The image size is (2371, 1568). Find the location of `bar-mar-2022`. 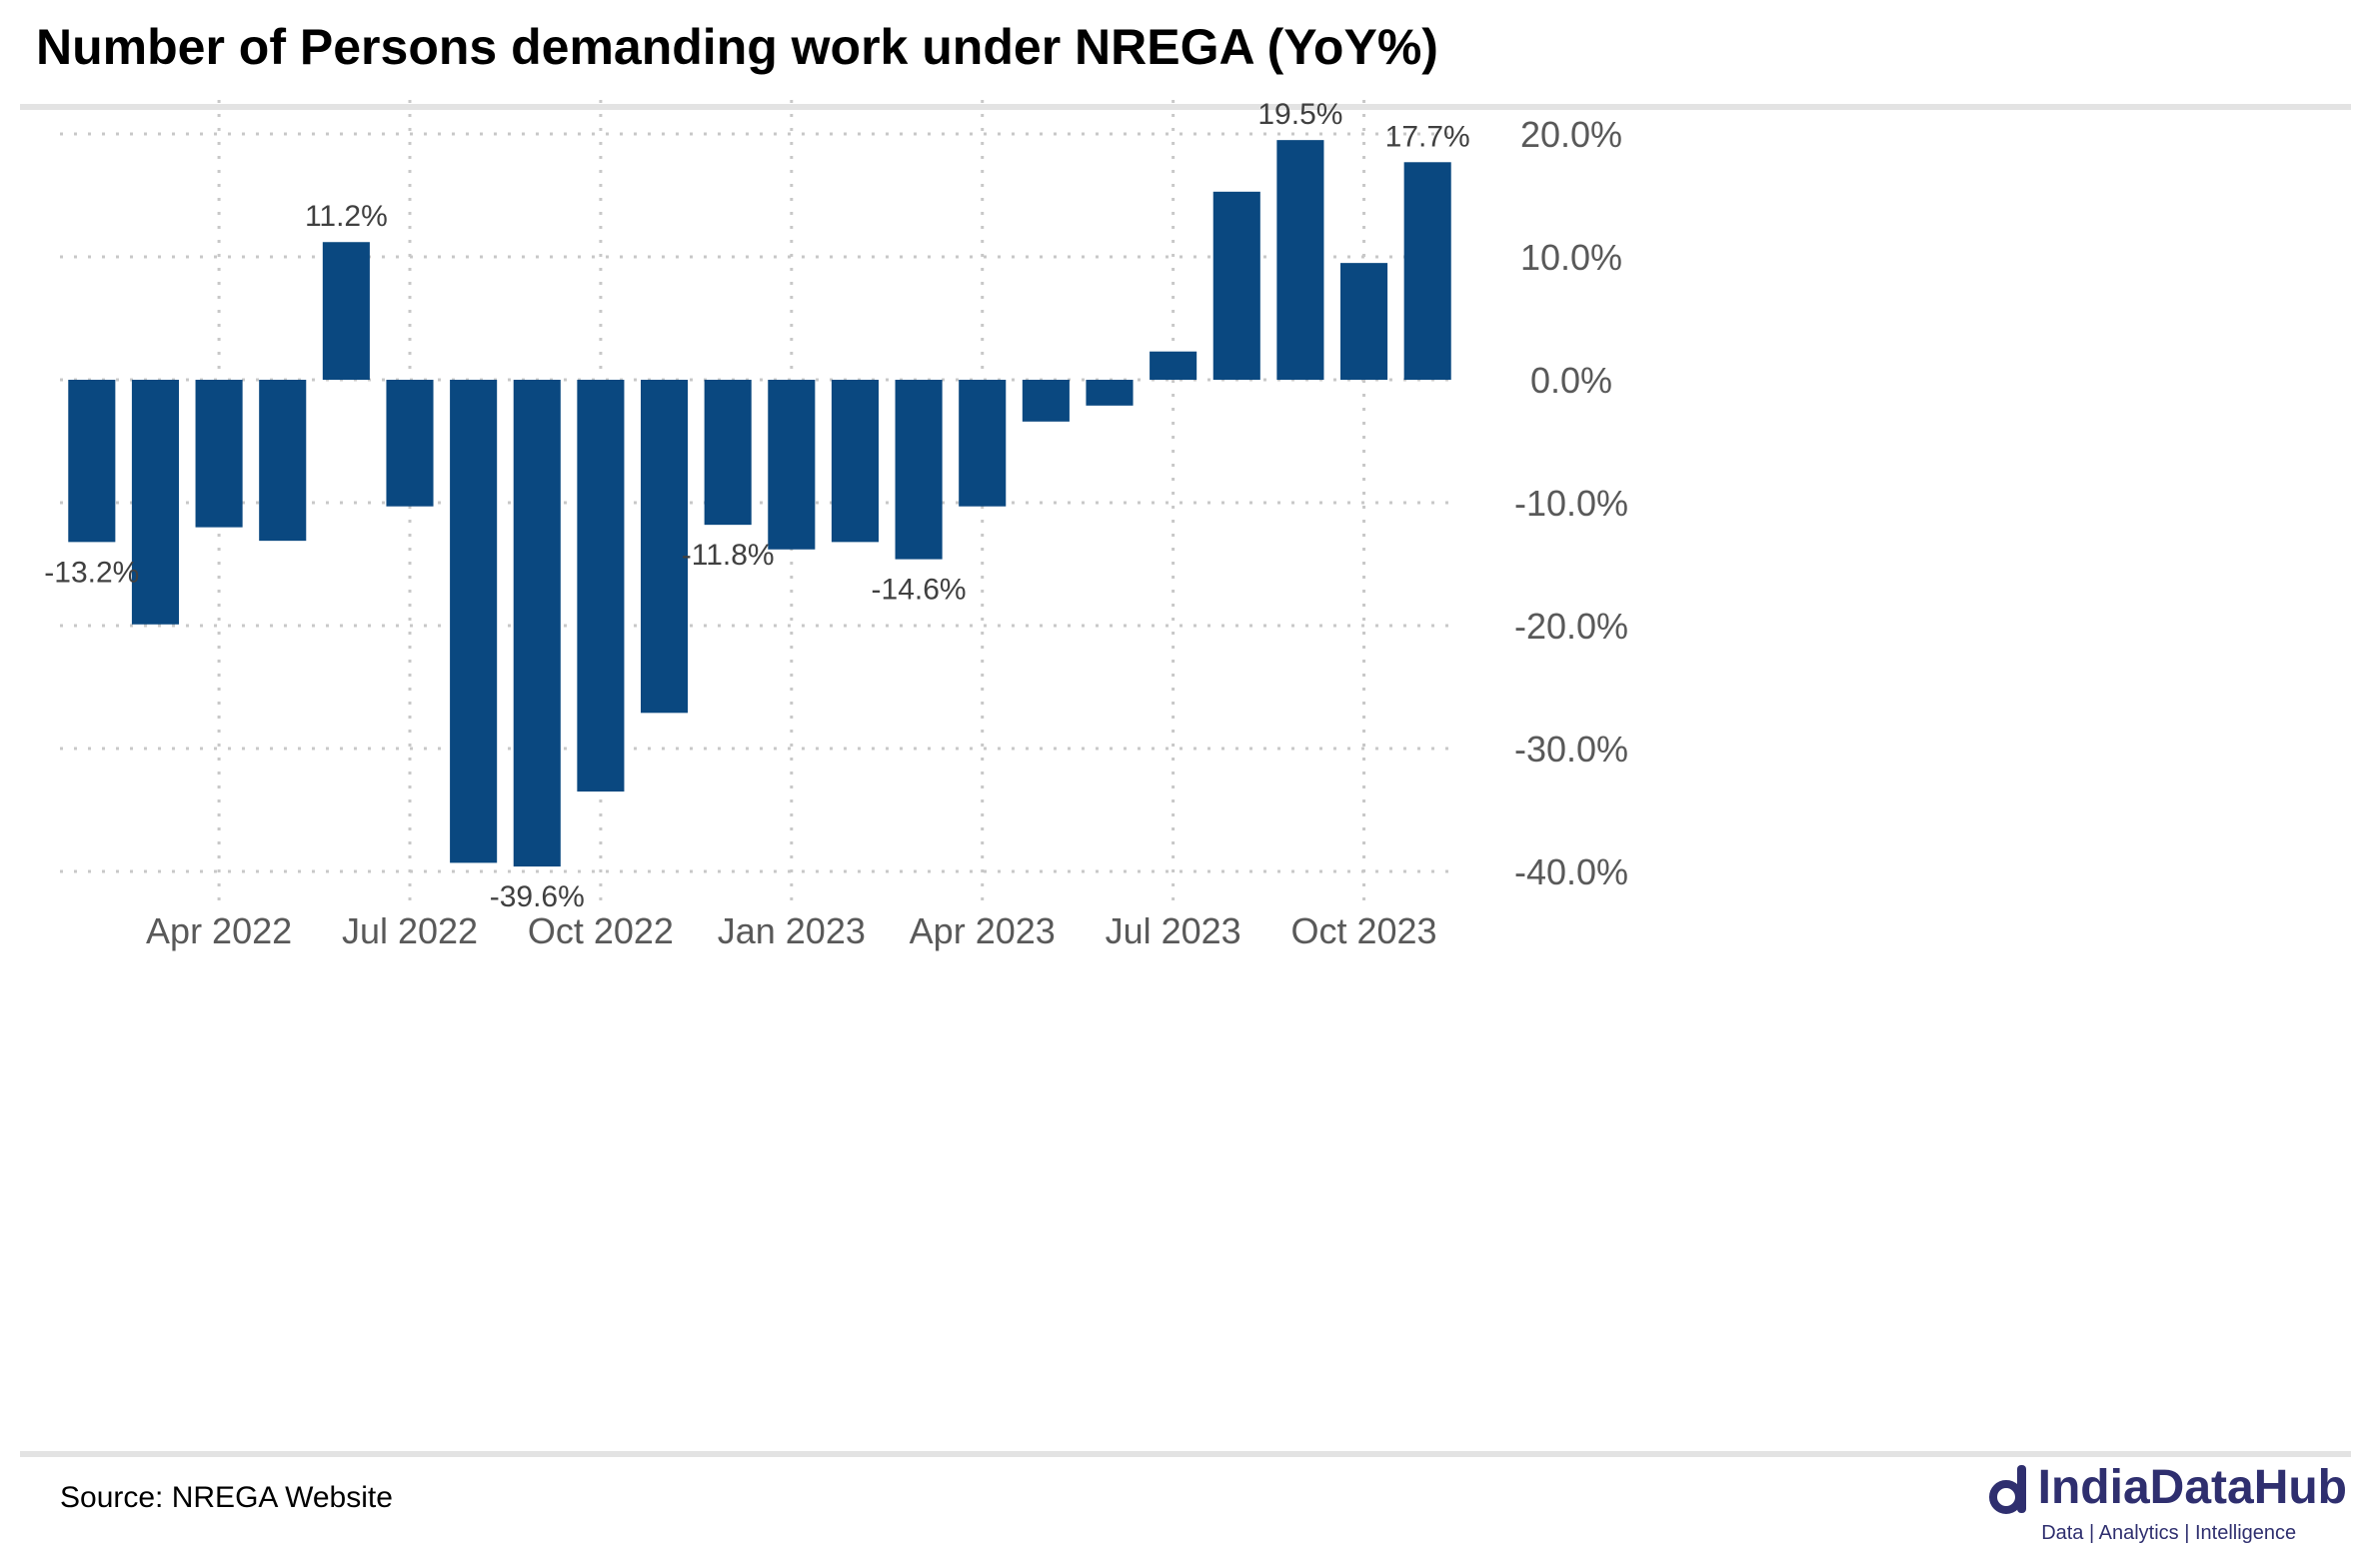

bar-mar-2022 is located at coordinates (155, 503).